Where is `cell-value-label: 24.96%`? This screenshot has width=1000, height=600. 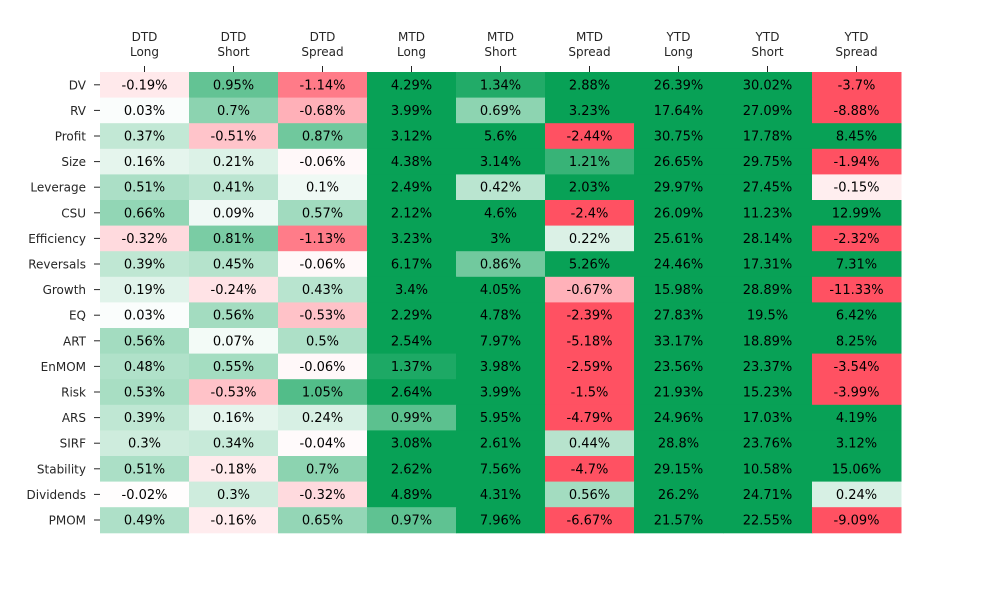
cell-value-label: 24.96% is located at coordinates (679, 418).